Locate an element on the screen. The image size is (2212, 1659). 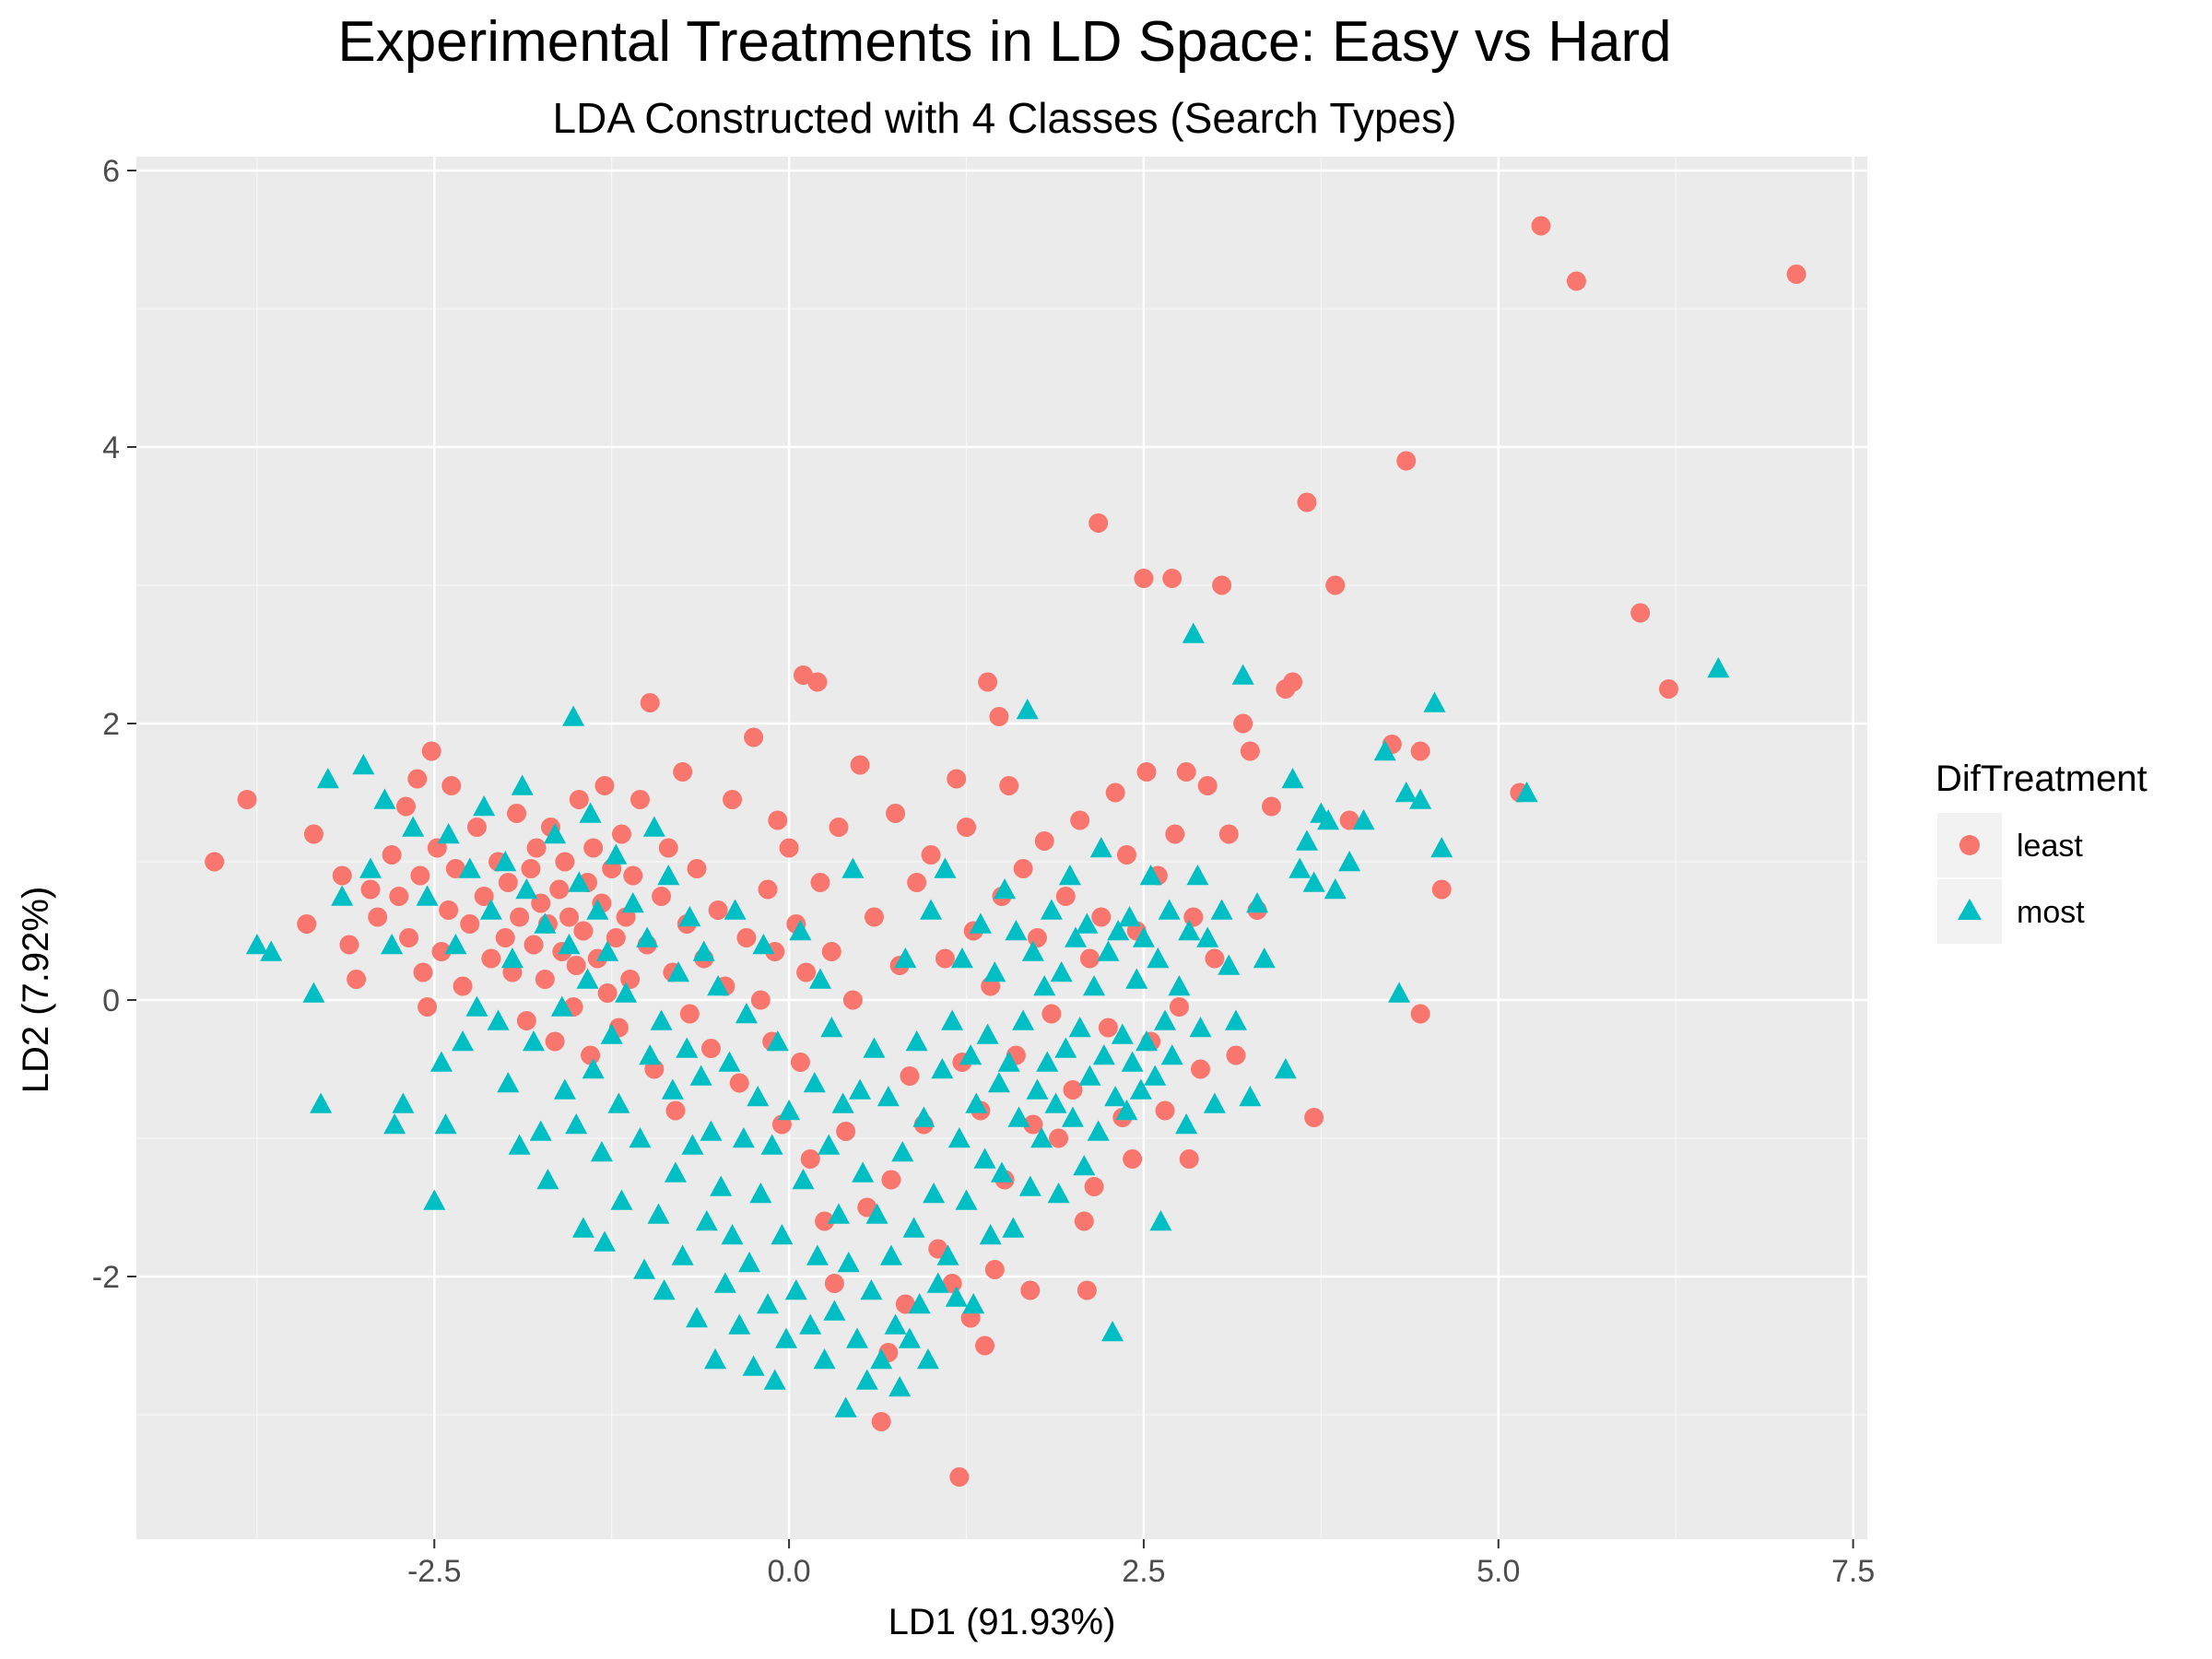
legend-label-least: least is located at coordinates (2050, 846).